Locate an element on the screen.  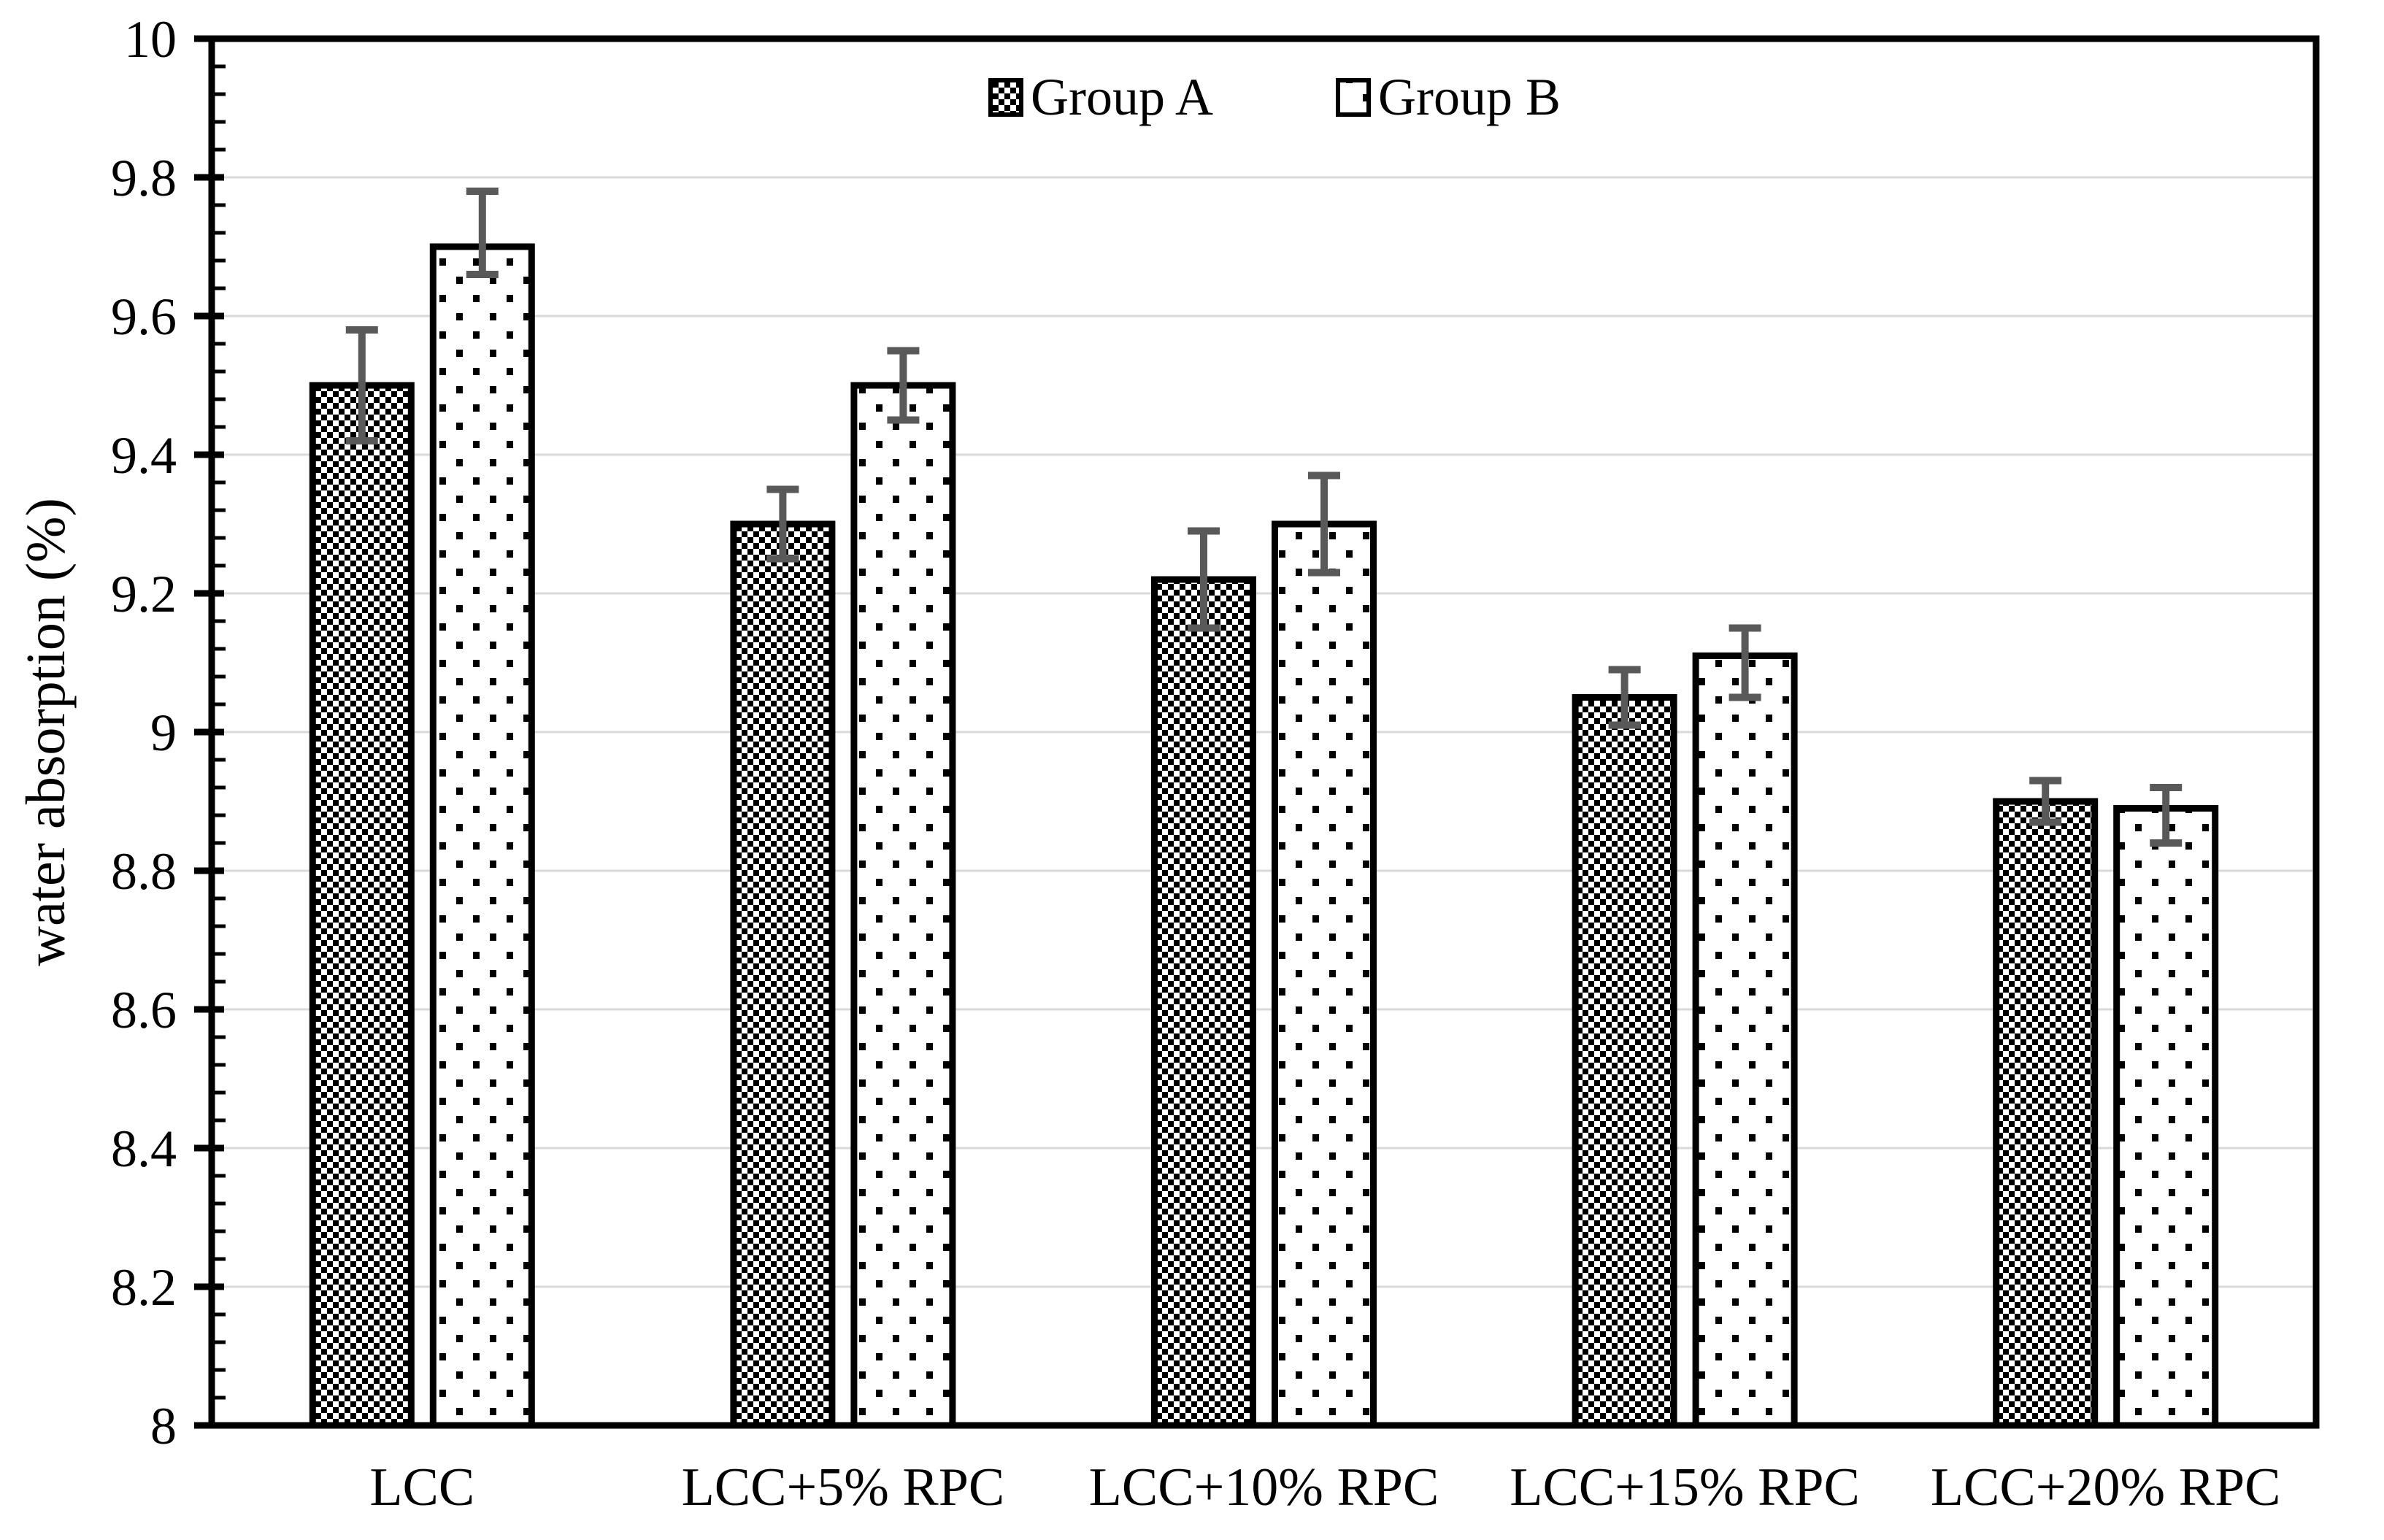
legend-swatch-group-b is located at coordinates (1353, 97).